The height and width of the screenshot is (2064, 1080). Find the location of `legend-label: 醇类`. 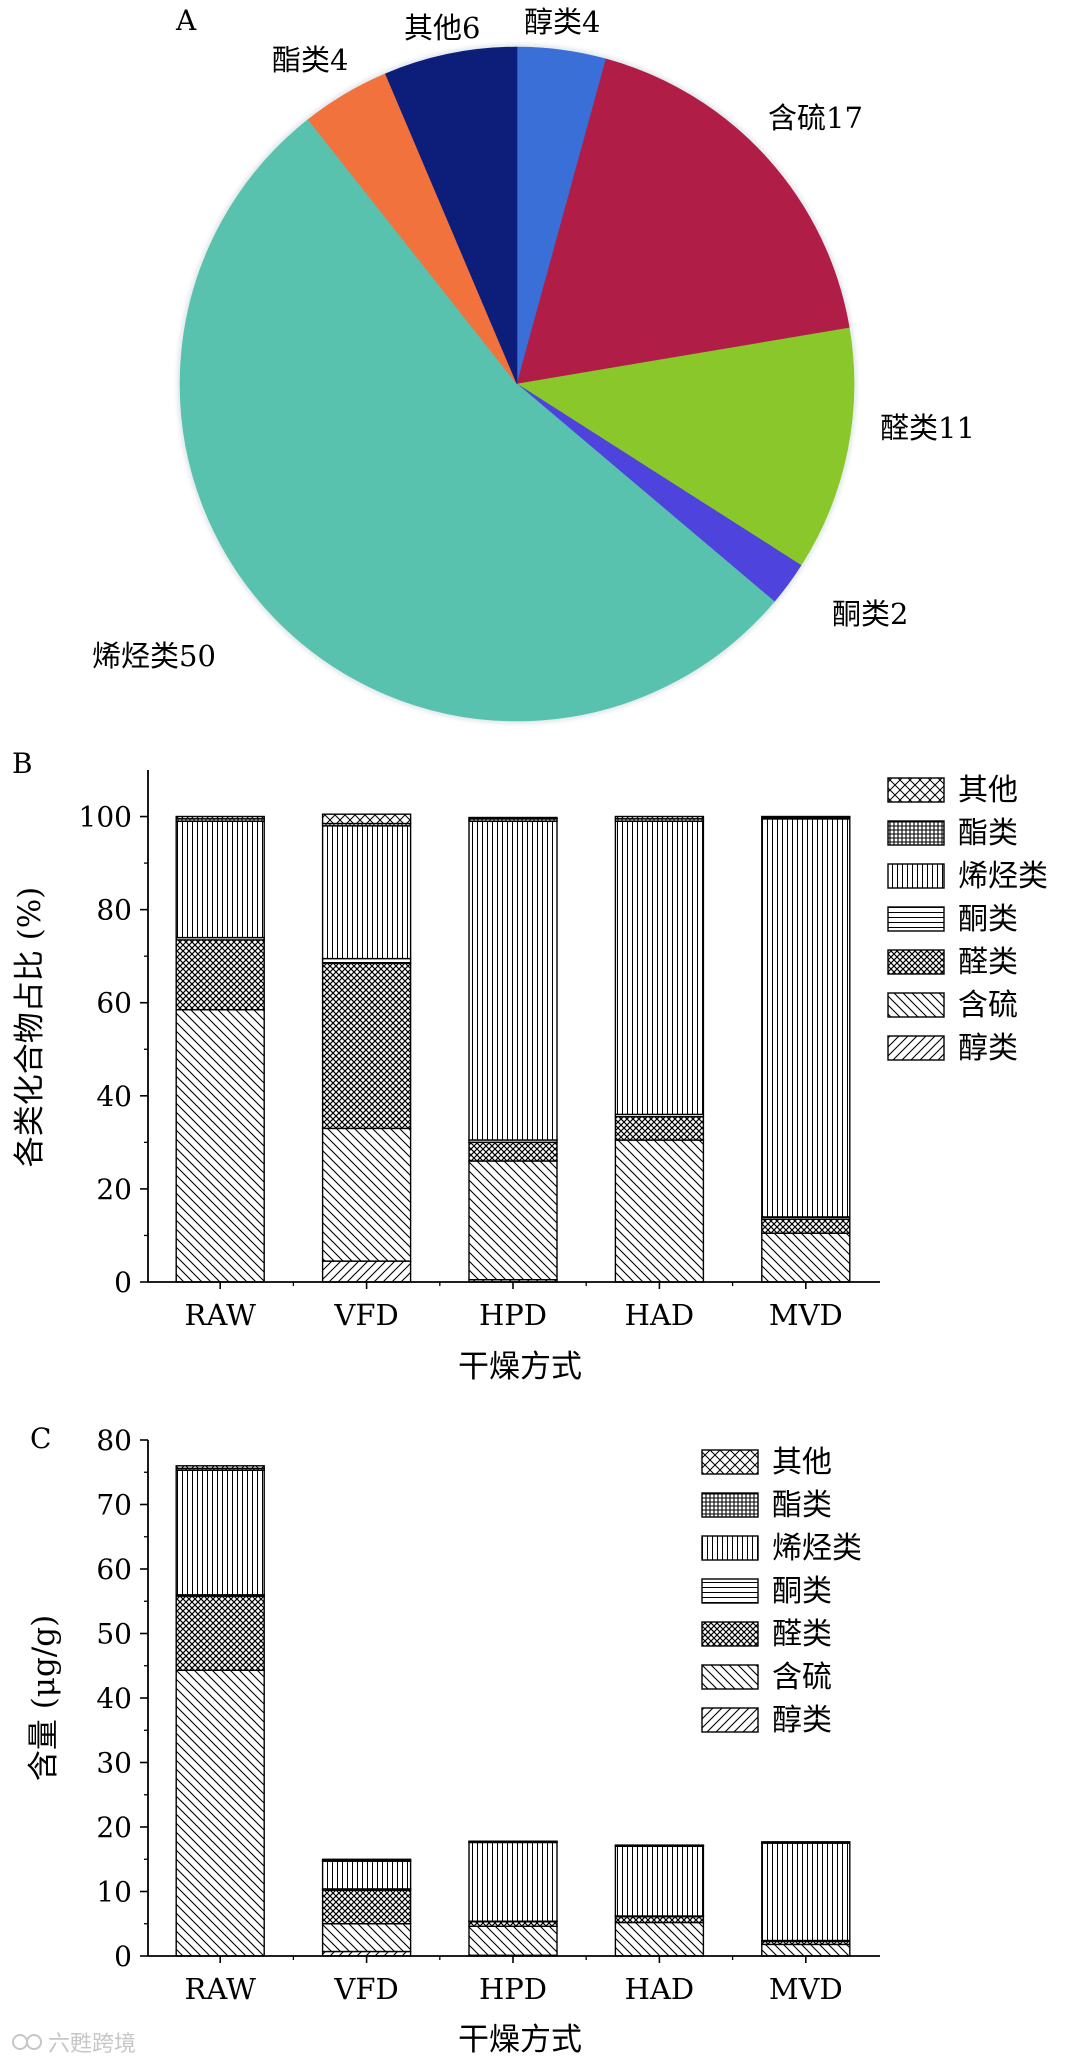

legend-label: 醇类 is located at coordinates (802, 1720).